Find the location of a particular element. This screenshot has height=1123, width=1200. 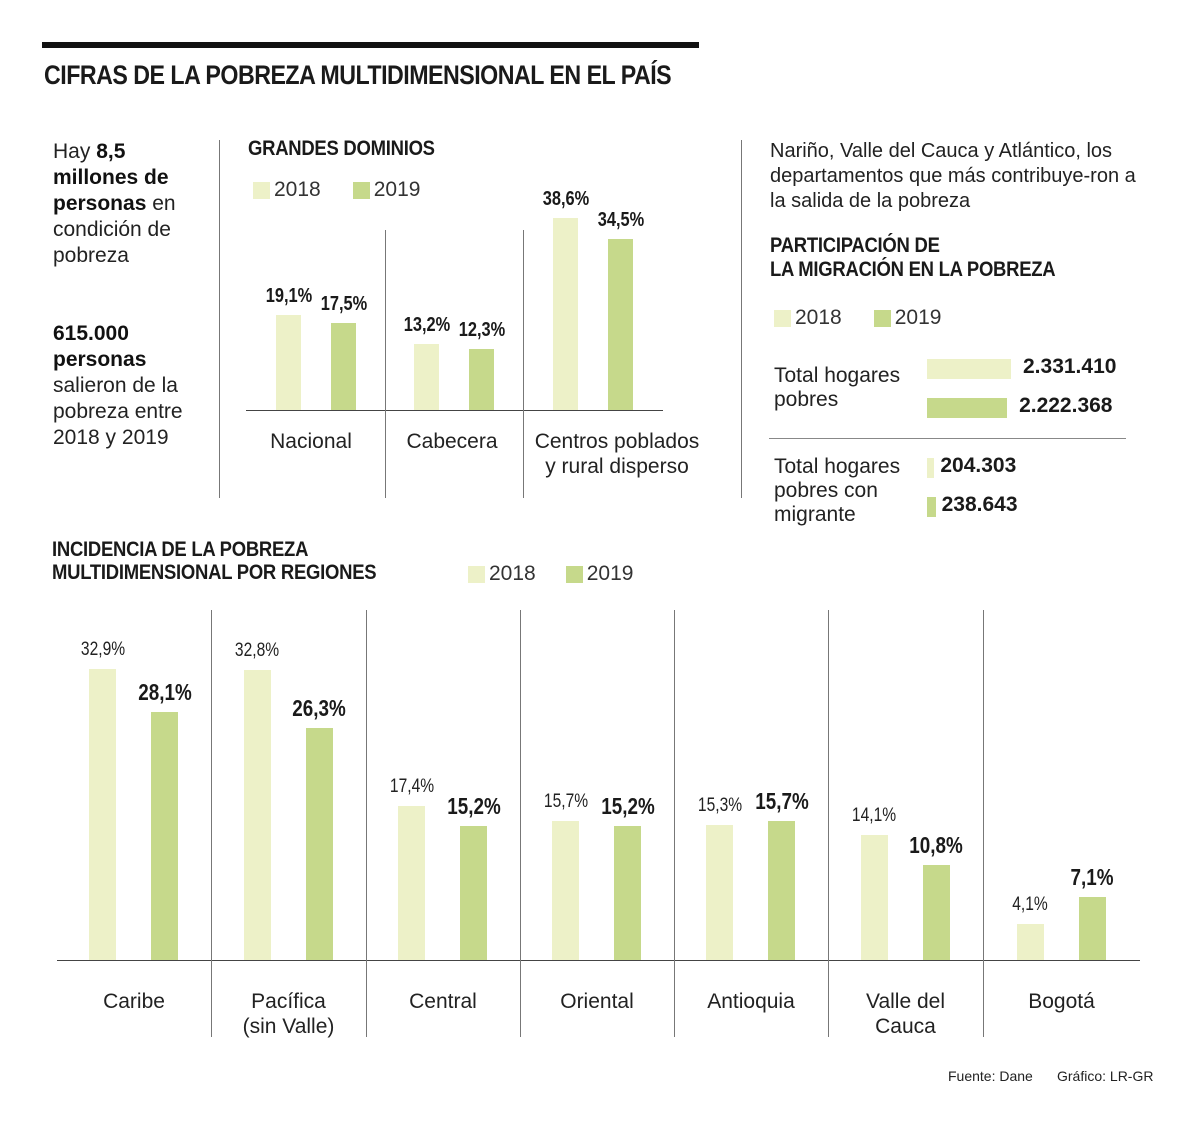

category-label-antioquia: Antioquia is located at coordinates (751, 1001).